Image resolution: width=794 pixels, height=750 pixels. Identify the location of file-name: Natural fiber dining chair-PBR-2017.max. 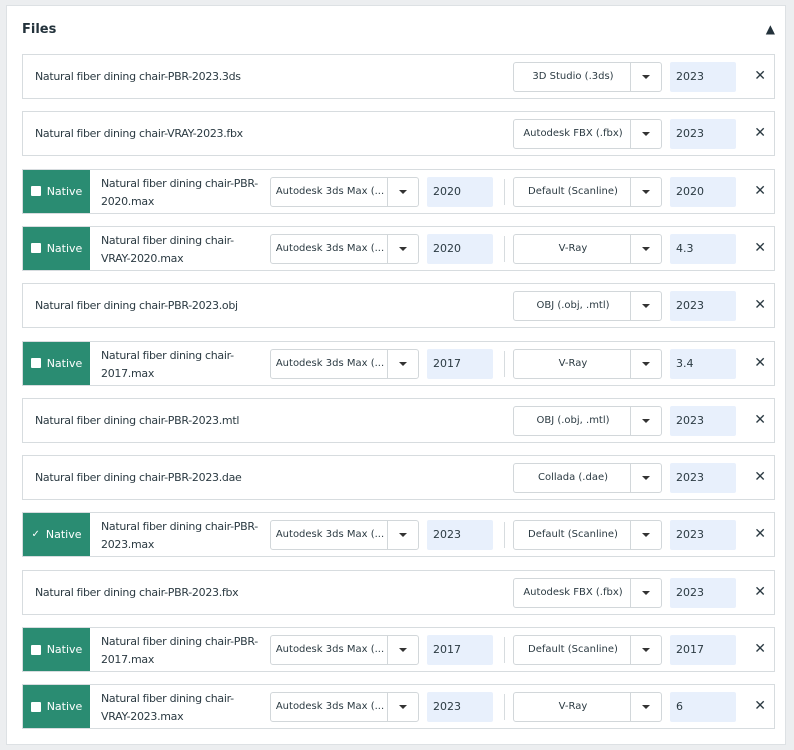
(179, 650).